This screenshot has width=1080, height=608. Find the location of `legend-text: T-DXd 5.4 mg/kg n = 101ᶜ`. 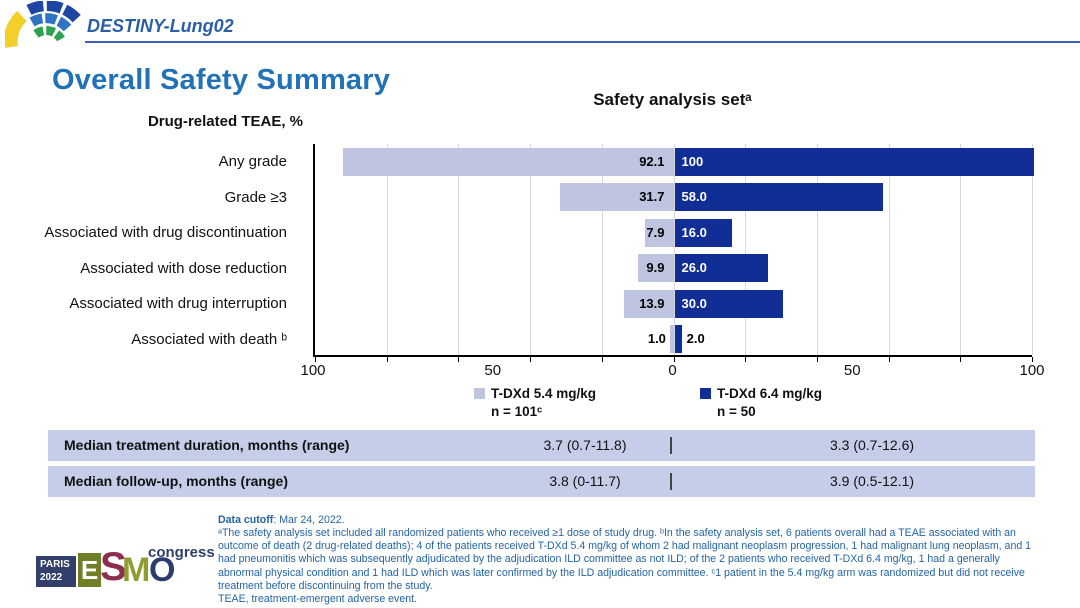

legend-text: T-DXd 5.4 mg/kg n = 101ᶜ is located at coordinates (543, 403).